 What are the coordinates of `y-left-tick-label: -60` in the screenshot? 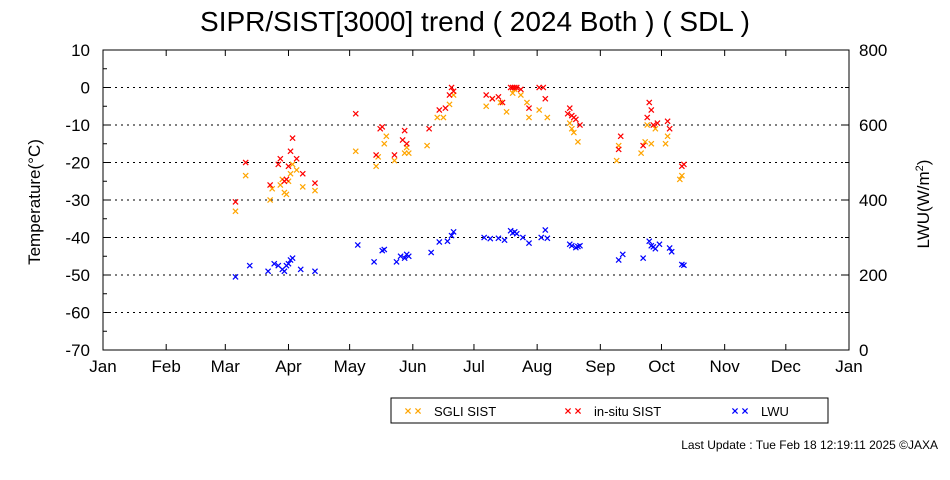 It's located at (77, 313).